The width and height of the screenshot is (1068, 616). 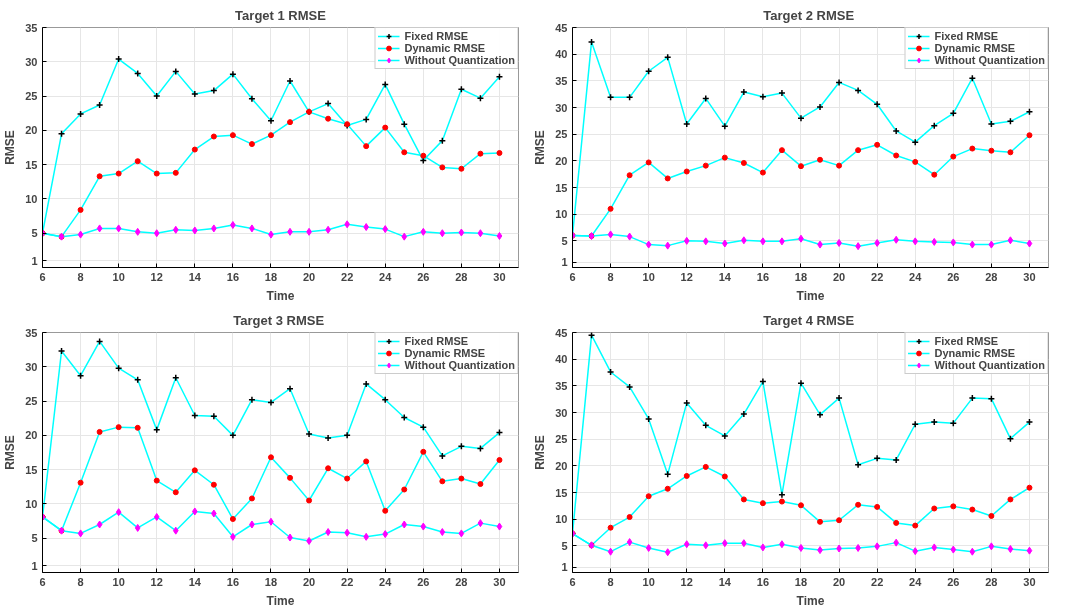 What do you see at coordinates (281, 15) in the screenshot?
I see `chart-title: Target 1 RMSE` at bounding box center [281, 15].